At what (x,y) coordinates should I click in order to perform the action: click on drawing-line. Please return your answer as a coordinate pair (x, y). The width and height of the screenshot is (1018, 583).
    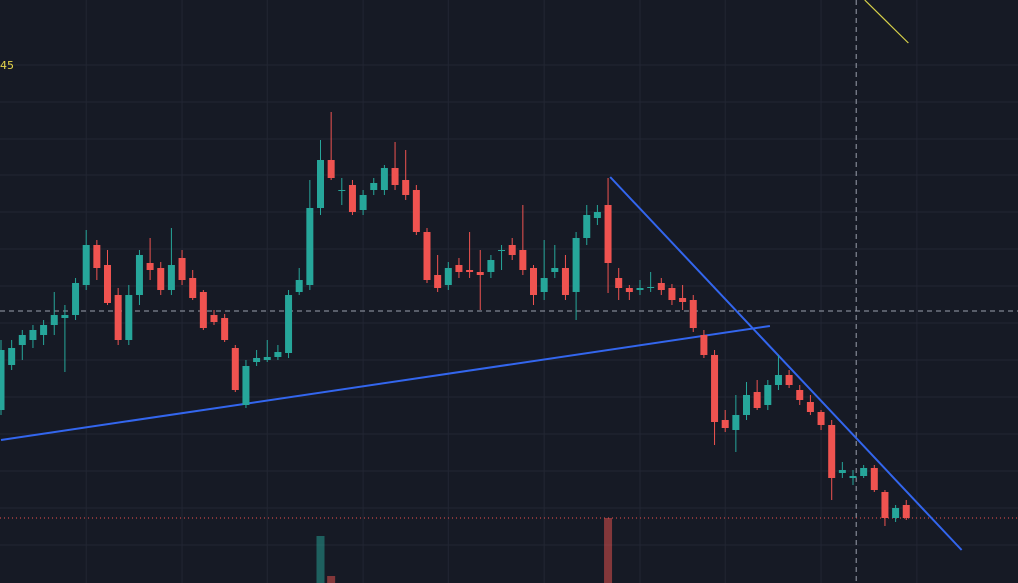
    Looking at the image, I should click on (886, 22).